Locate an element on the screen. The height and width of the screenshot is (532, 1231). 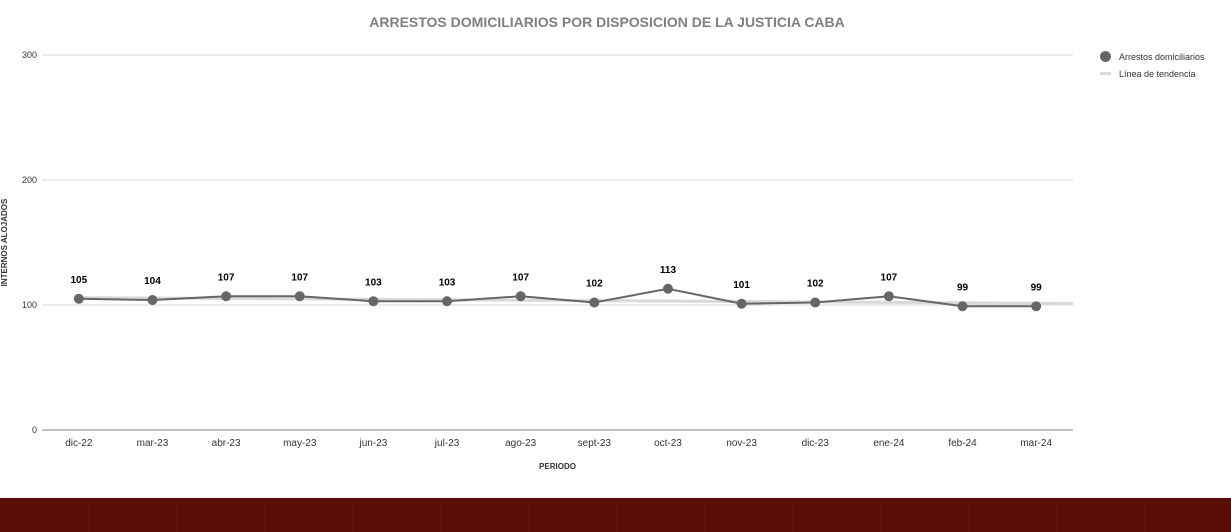
legend-item-series: Arrestos domiciliarios is located at coordinates (1152, 56).